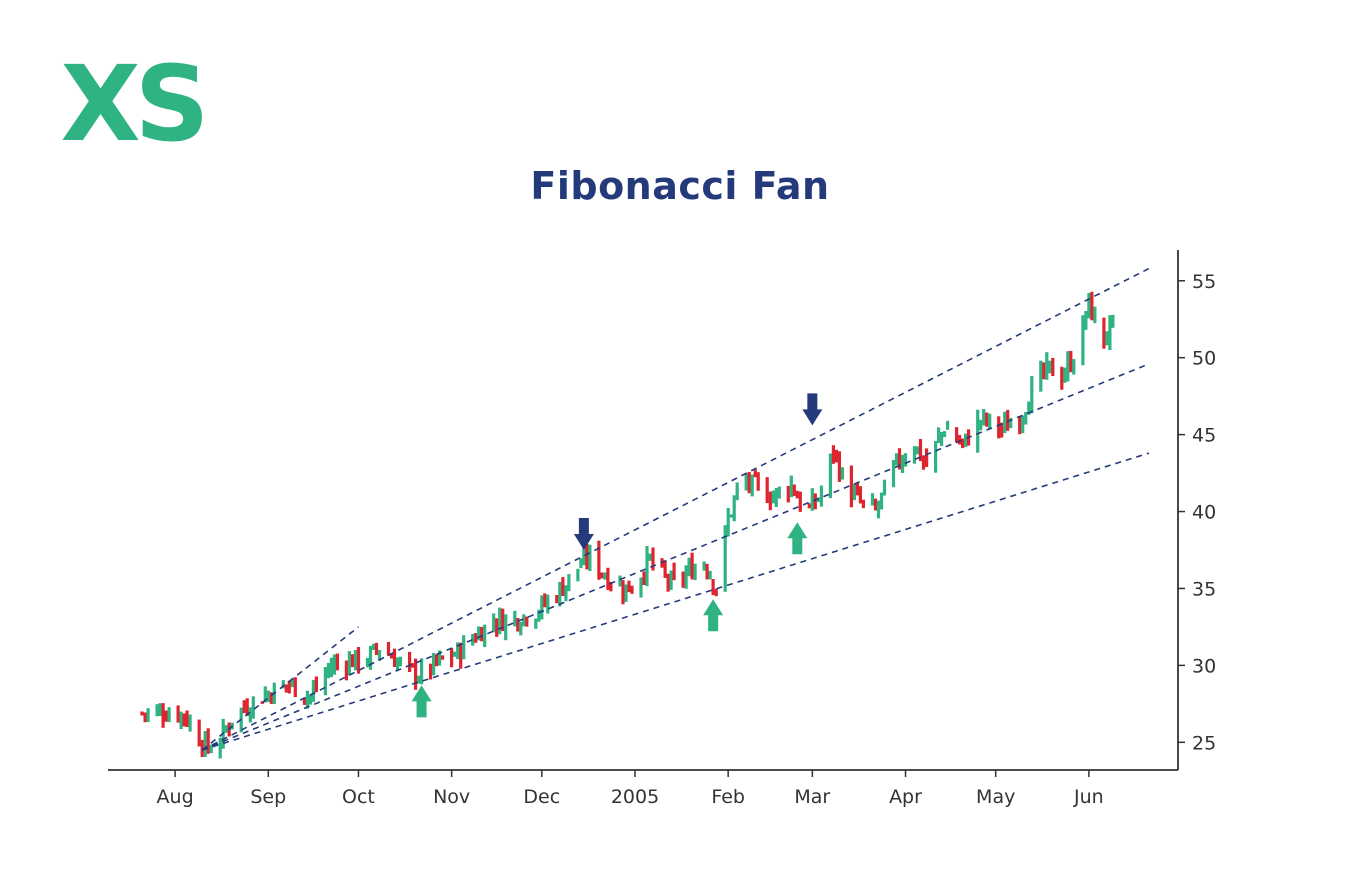  I want to click on xs-logo: XS, so click(134, 101).